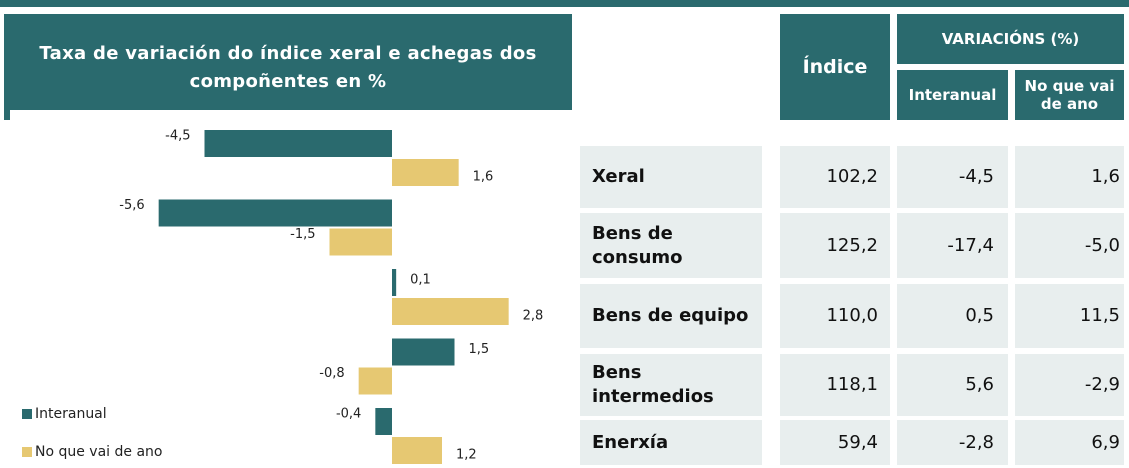 This screenshot has width=1129, height=468. Describe the element at coordinates (952, 442) in the screenshot. I see `table-cell: -2,8` at that location.